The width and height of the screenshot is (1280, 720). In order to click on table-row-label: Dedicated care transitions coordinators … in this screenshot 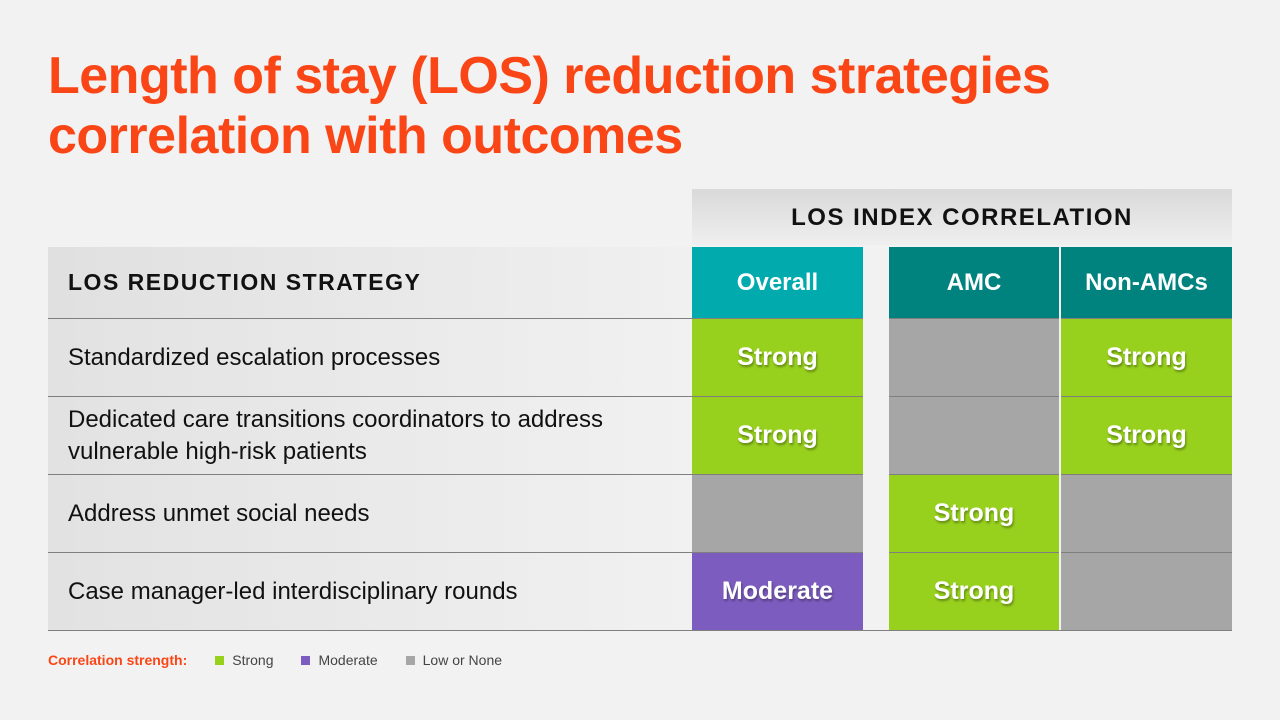, I will do `click(370, 435)`.